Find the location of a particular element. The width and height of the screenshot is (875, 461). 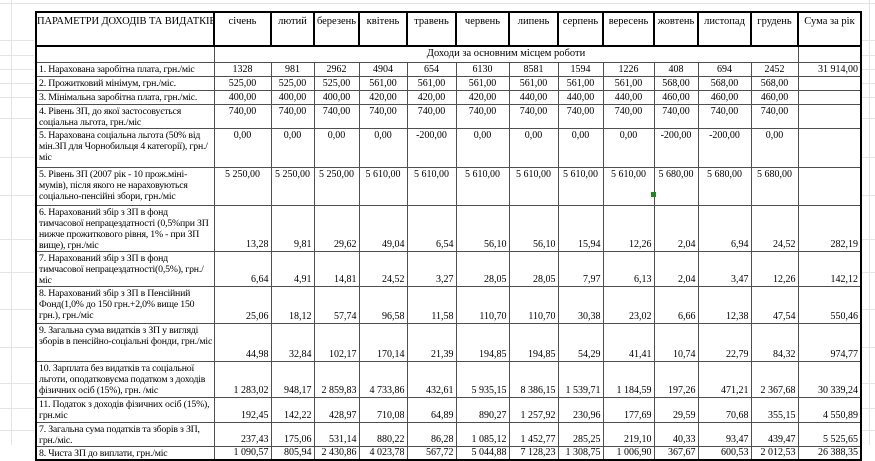

value-cell: 1 257,92 is located at coordinates (533, 410).